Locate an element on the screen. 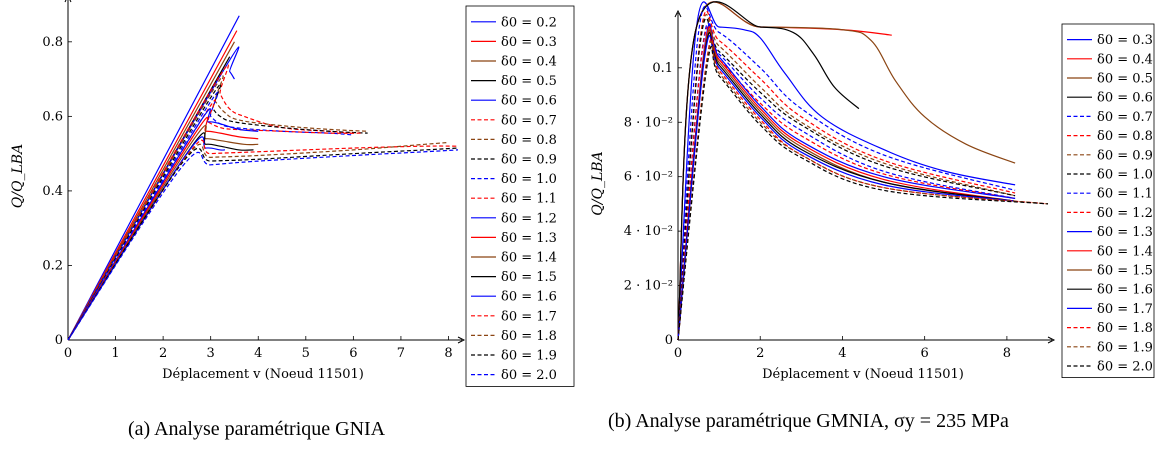 The image size is (1157, 452). legend-label-4: δ0 = 0.5 is located at coordinates (529, 81).